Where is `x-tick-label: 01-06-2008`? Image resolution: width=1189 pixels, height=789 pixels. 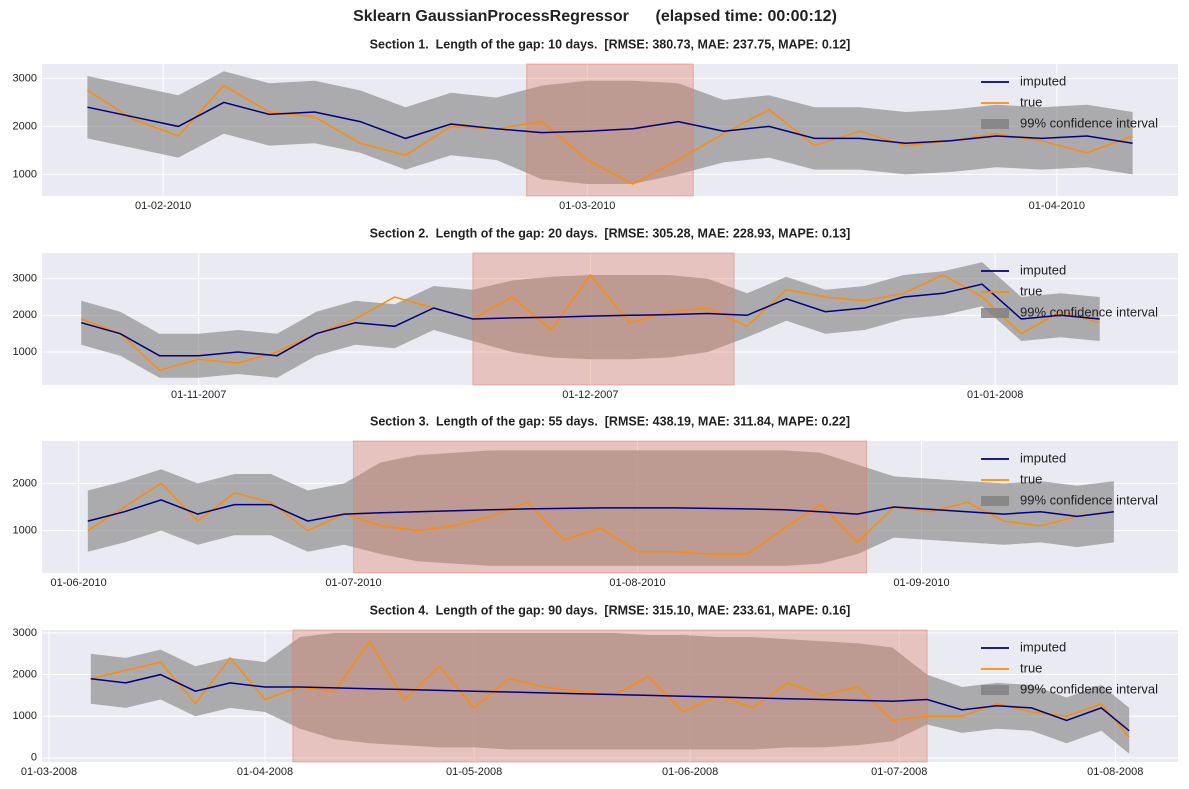
x-tick-label: 01-06-2008 is located at coordinates (690, 772).